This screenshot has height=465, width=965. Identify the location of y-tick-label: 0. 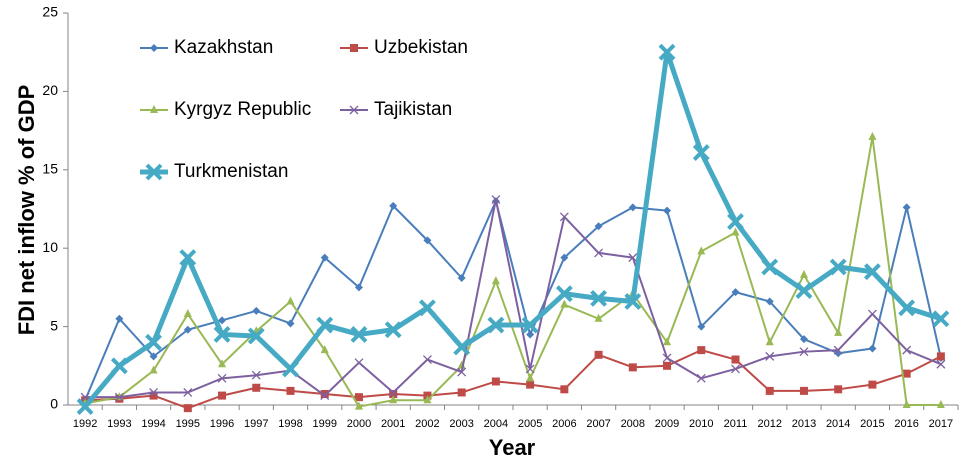
(54, 404).